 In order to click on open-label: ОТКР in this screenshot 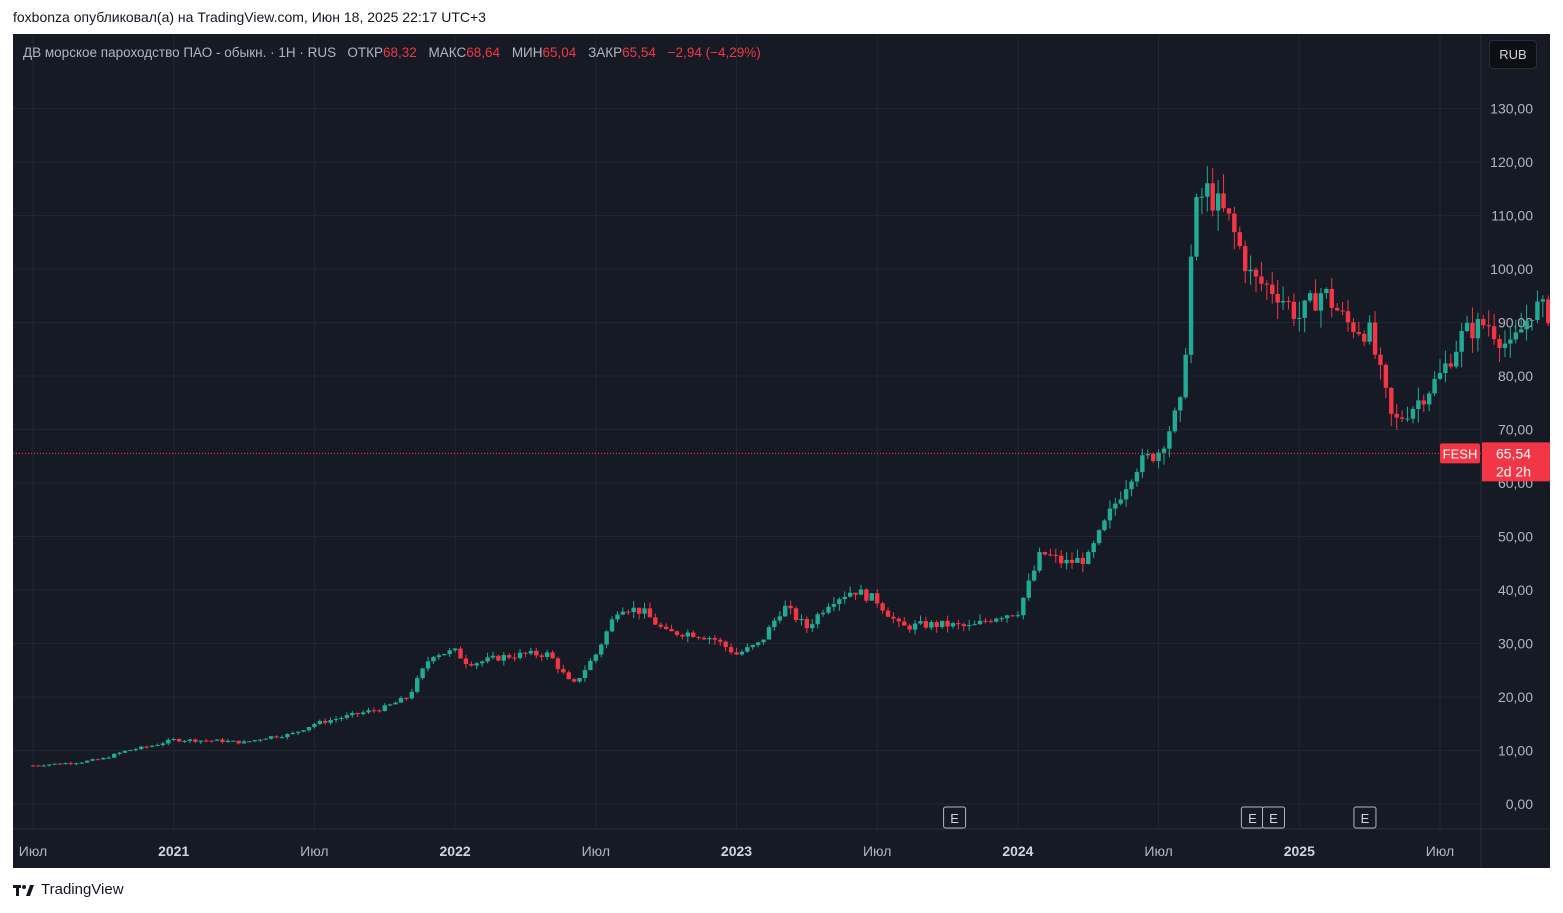, I will do `click(365, 52)`.